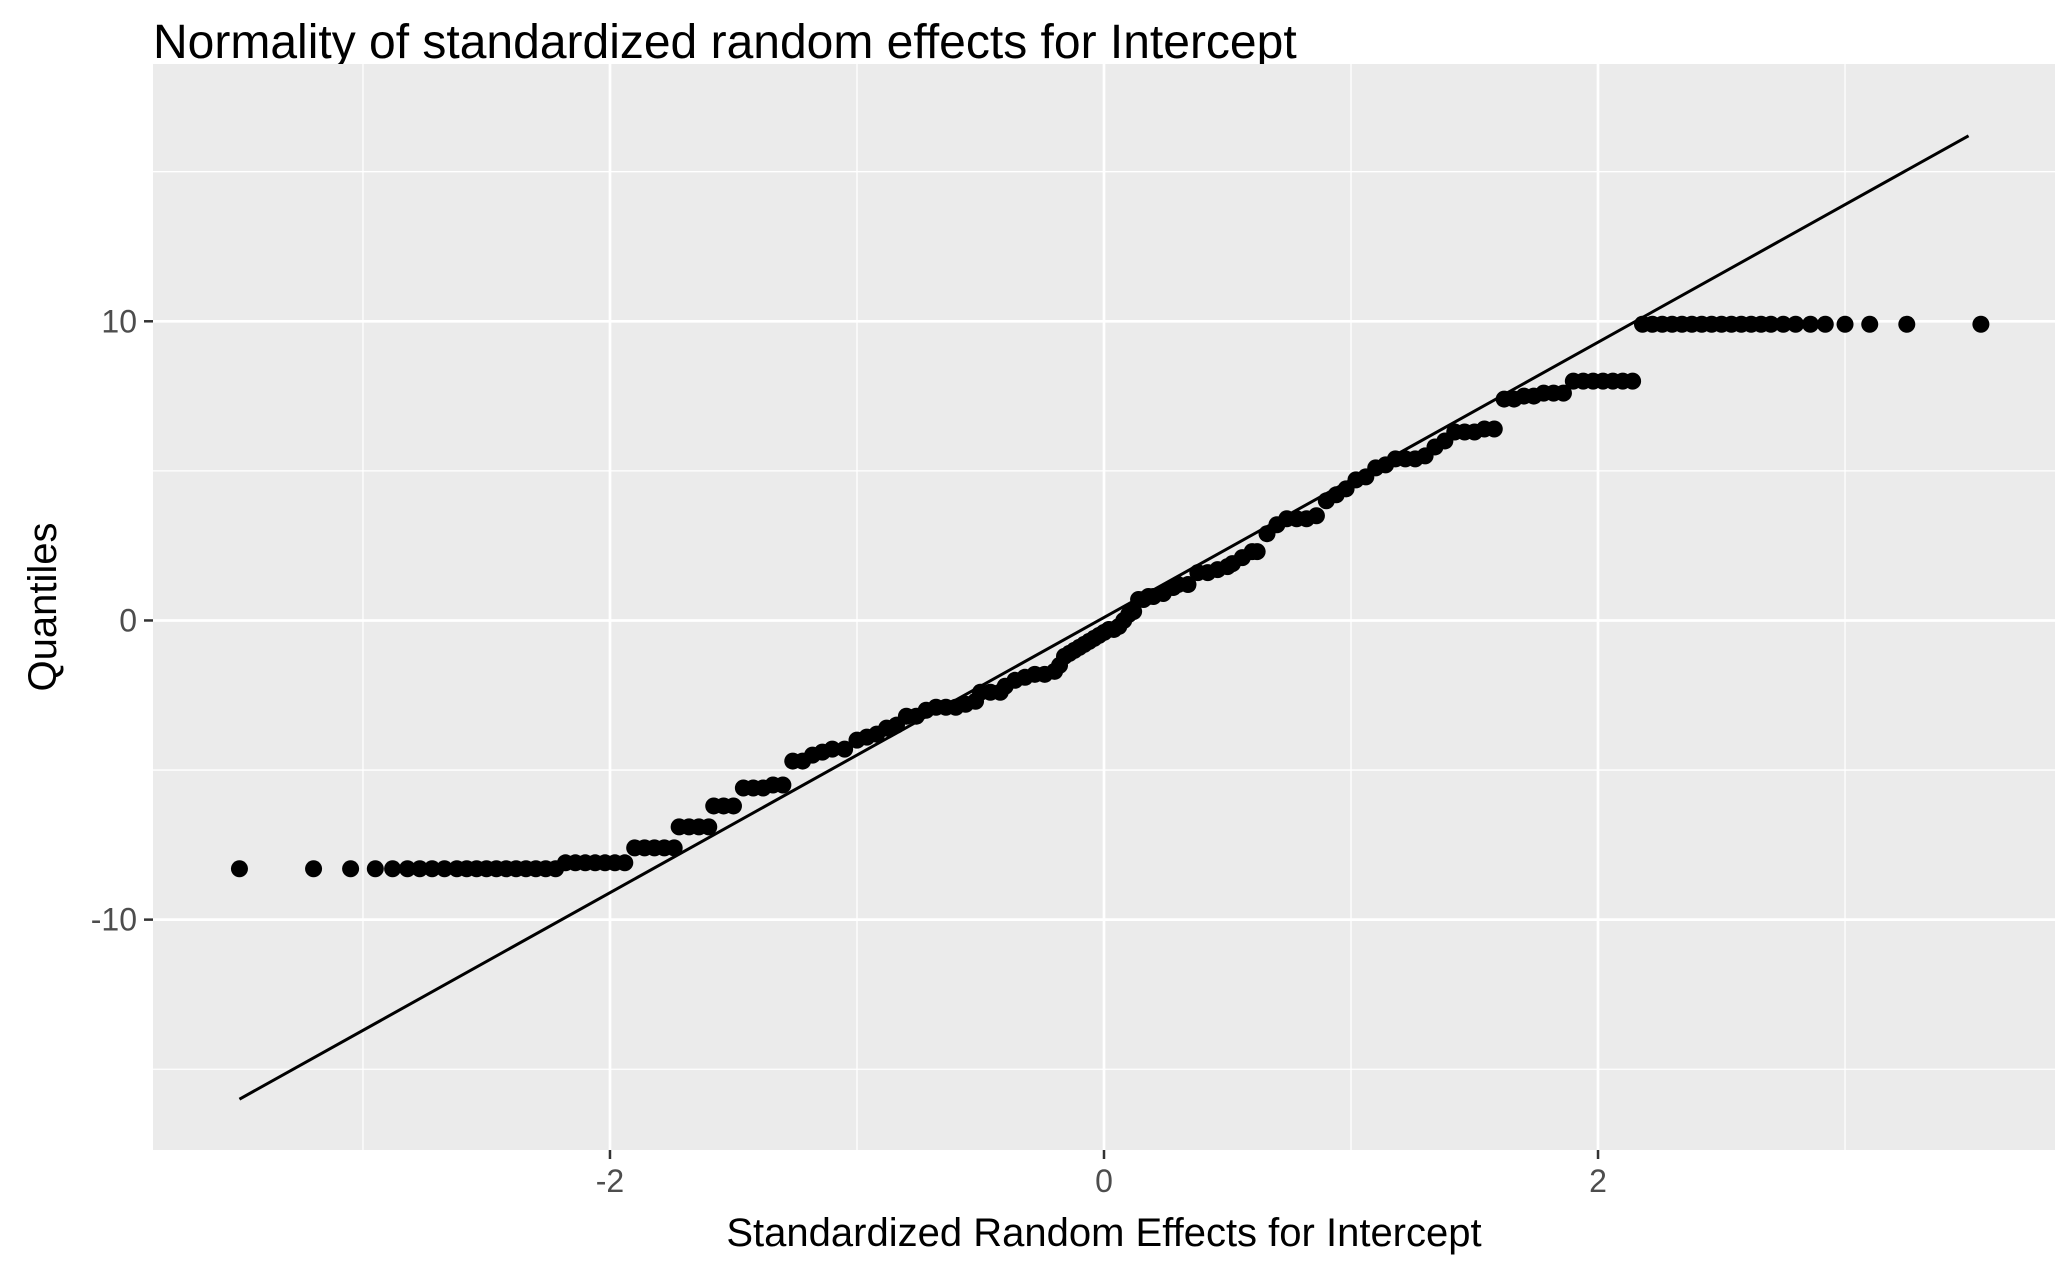 Image resolution: width=2062 pixels, height=1274 pixels. What do you see at coordinates (119, 321) in the screenshot?
I see `y-tick-label-2: 10` at bounding box center [119, 321].